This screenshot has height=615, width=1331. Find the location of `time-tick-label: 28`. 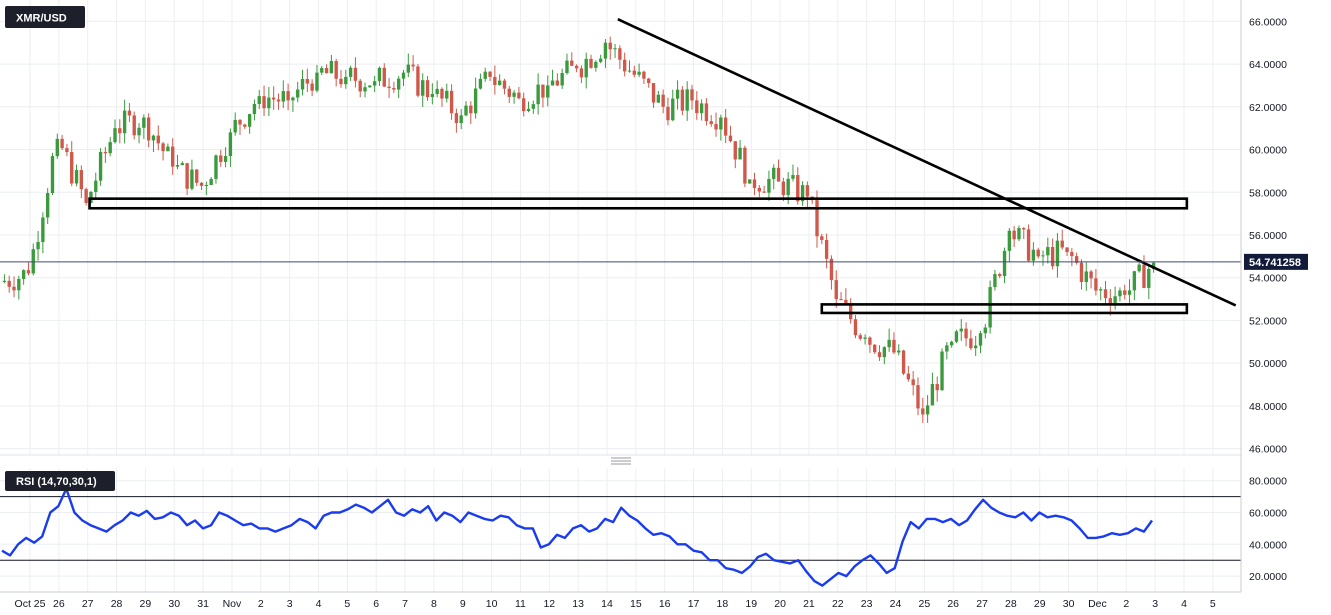

time-tick-label: 28 is located at coordinates (117, 604).